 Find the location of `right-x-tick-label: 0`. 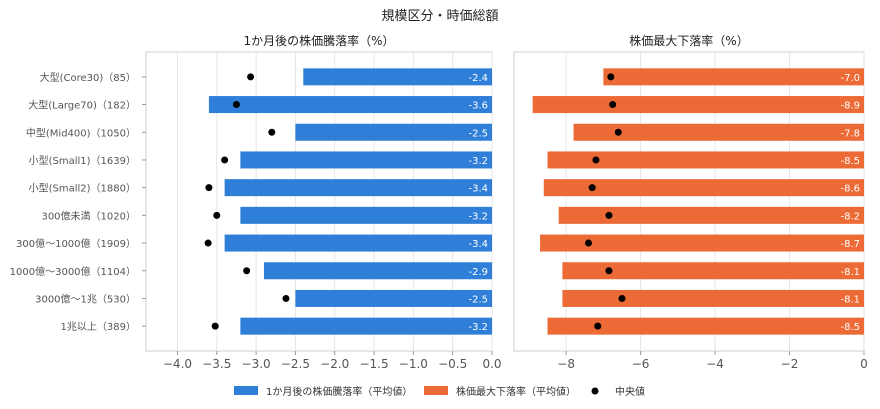

right-x-tick-label: 0 is located at coordinates (864, 364).